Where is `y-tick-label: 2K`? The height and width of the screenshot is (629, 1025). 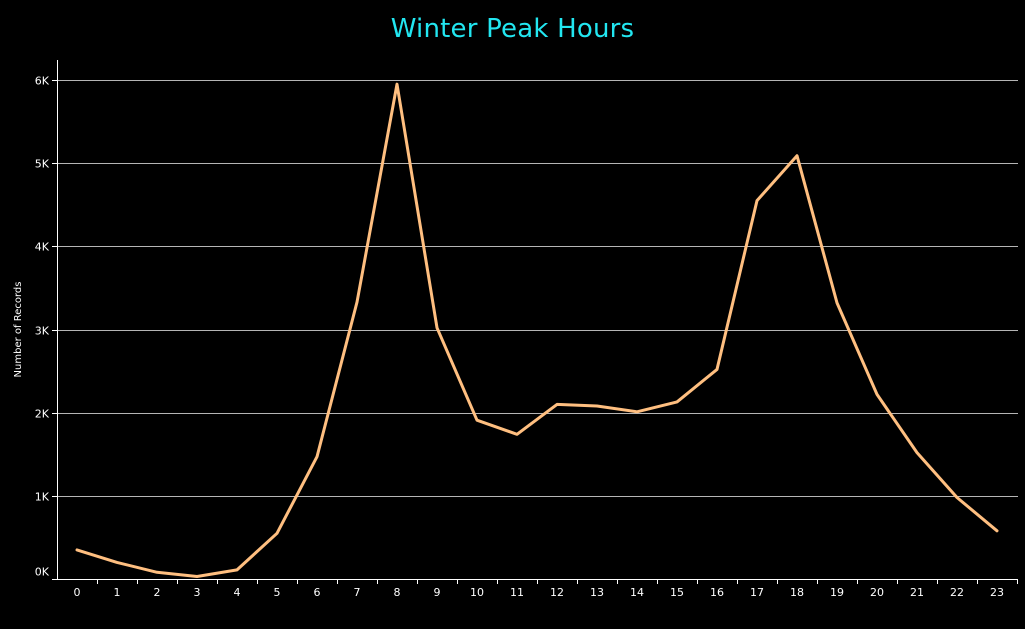 y-tick-label: 2K is located at coordinates (42, 414).